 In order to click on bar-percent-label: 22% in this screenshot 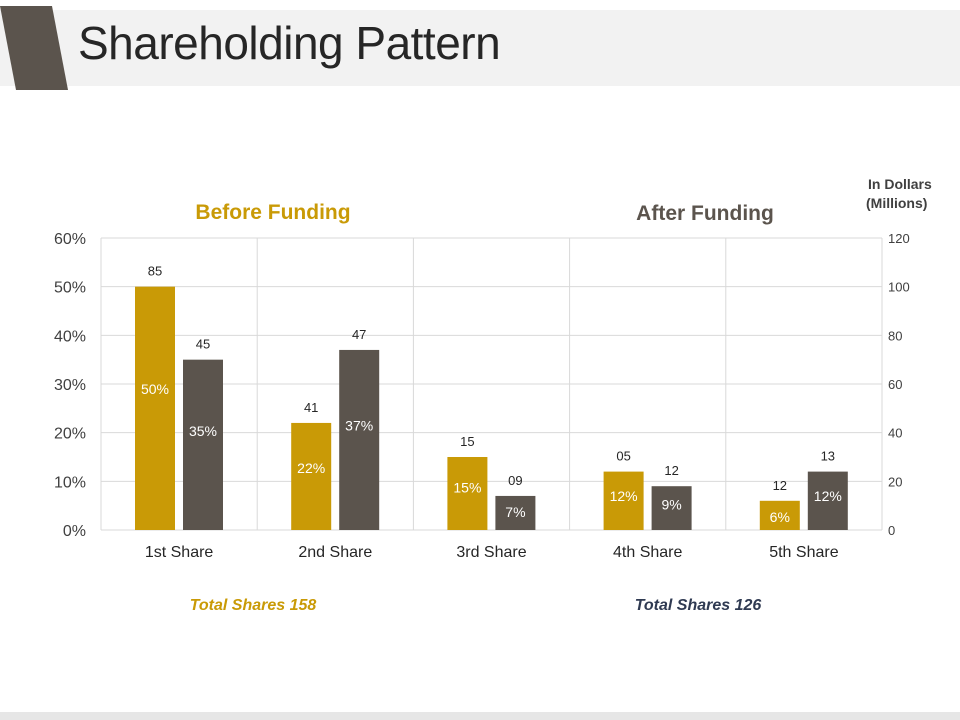, I will do `click(311, 468)`.